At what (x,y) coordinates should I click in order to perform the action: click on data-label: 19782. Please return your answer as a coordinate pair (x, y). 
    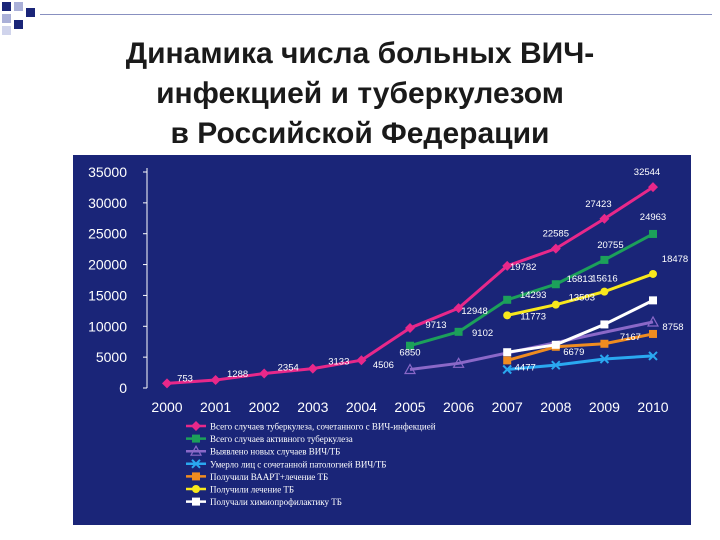
    Looking at the image, I should click on (523, 267).